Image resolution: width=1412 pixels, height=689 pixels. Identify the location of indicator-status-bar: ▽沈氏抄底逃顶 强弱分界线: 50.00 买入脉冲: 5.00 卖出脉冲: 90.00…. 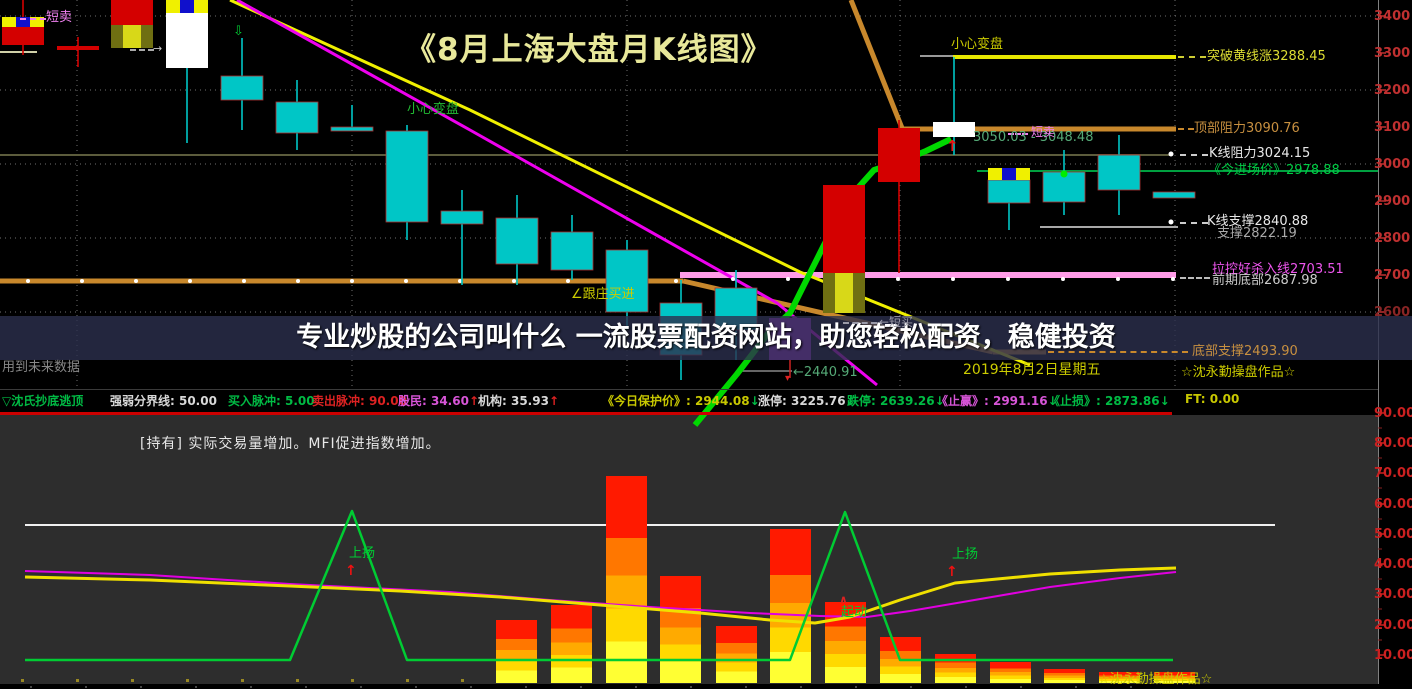
(706, 401).